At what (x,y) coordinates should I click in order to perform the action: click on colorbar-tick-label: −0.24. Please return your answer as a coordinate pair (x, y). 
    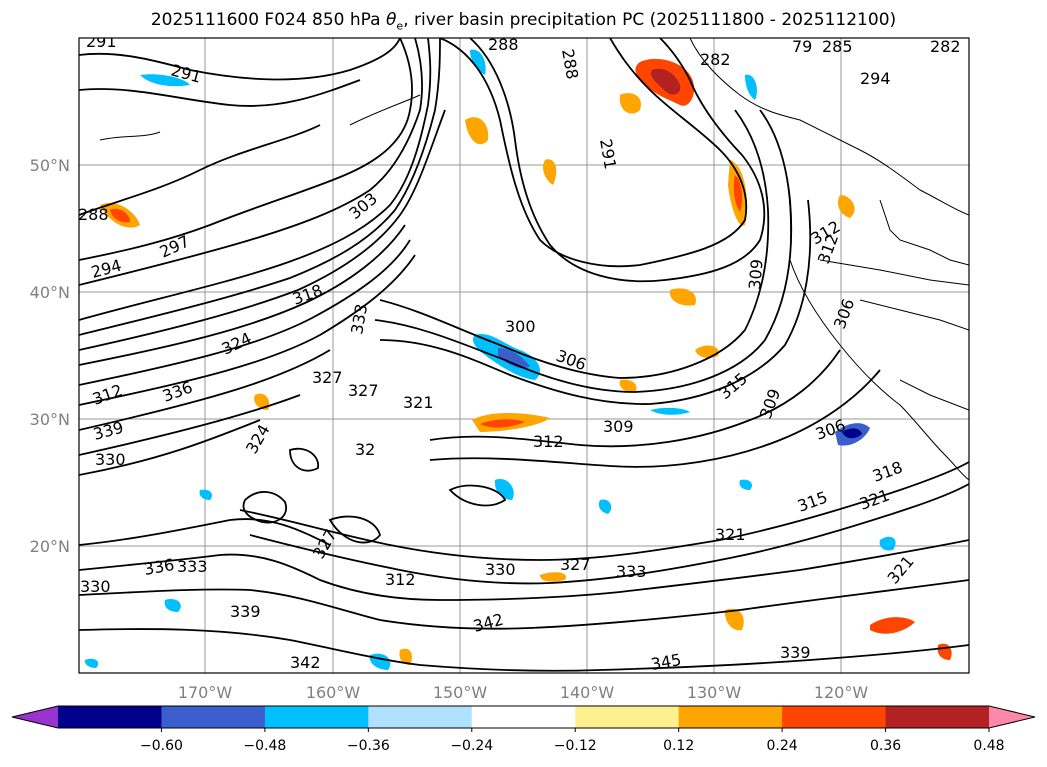
    Looking at the image, I should click on (471, 746).